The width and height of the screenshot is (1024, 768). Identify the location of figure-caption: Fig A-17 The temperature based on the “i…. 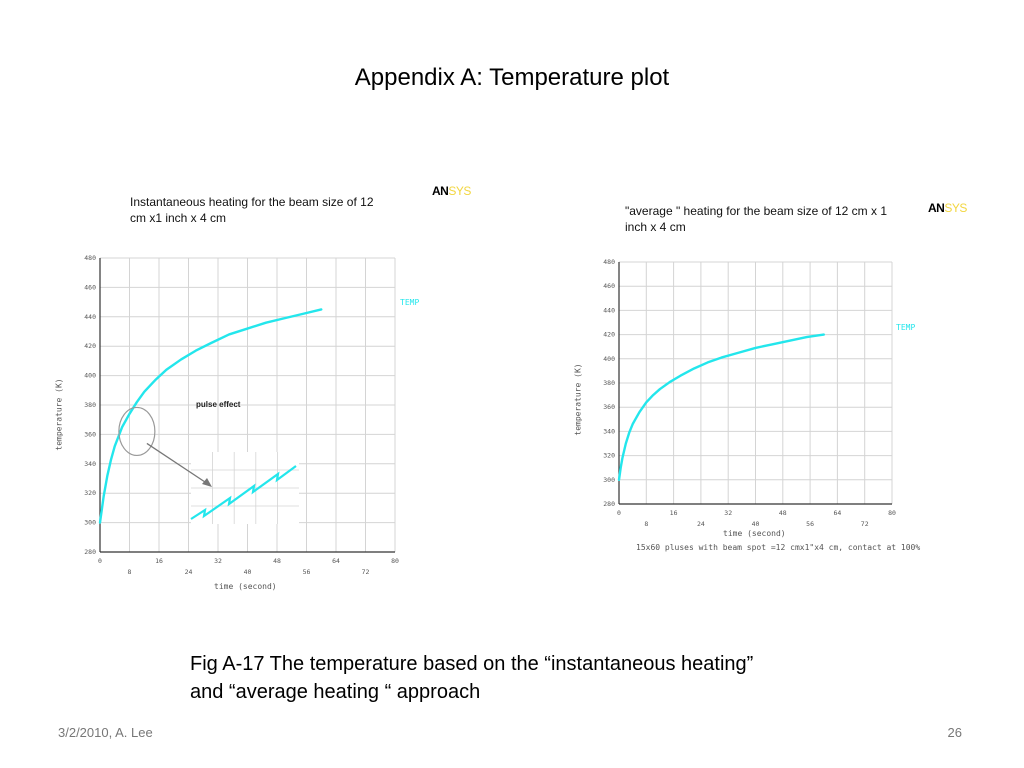
(540, 678).